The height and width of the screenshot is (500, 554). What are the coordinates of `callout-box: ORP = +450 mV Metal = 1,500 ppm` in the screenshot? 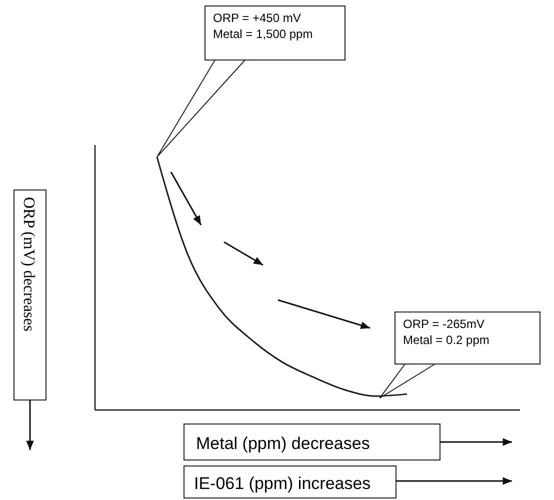 It's located at (251, 82).